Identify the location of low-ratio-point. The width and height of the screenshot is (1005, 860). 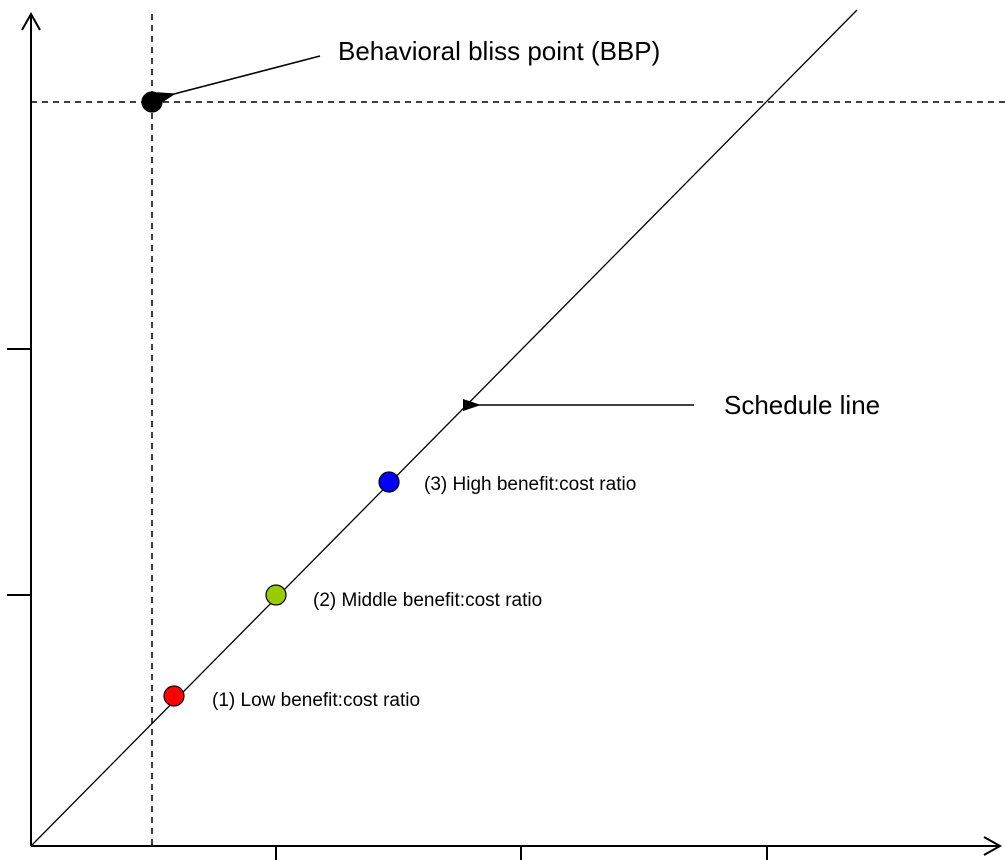
(174, 696).